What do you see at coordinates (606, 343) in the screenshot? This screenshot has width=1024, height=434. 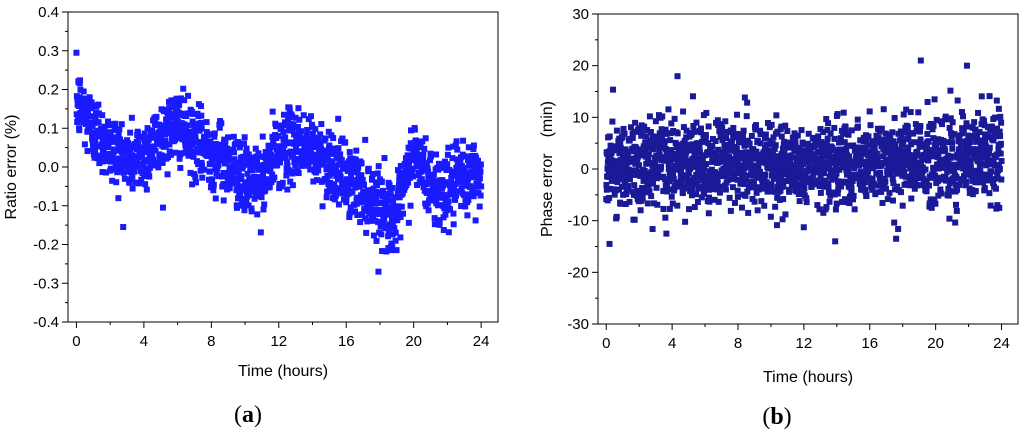 I see `chart-b-x-tick-label: 0` at bounding box center [606, 343].